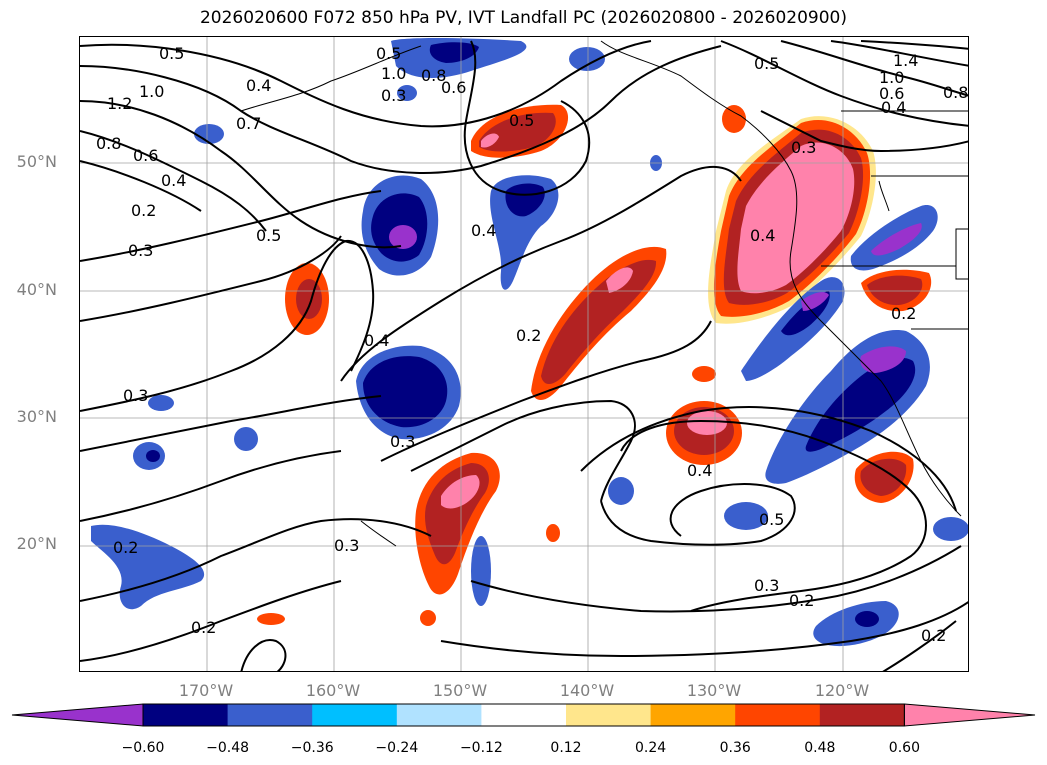  What do you see at coordinates (905, 60) in the screenshot?
I see `contour-label: 1.4` at bounding box center [905, 60].